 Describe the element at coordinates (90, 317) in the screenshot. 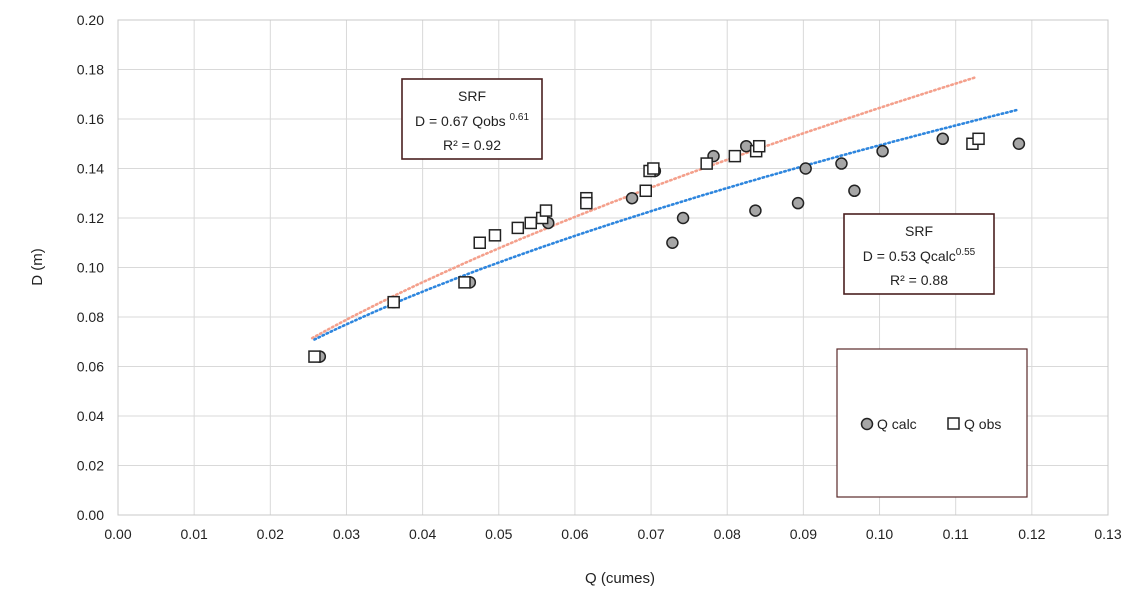

I see `y-tick-label: 0.08` at that location.